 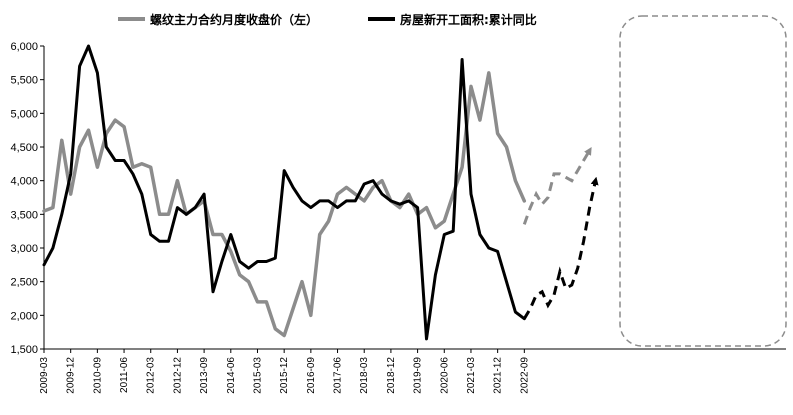 I want to click on projection-group, so click(x=560, y=233).